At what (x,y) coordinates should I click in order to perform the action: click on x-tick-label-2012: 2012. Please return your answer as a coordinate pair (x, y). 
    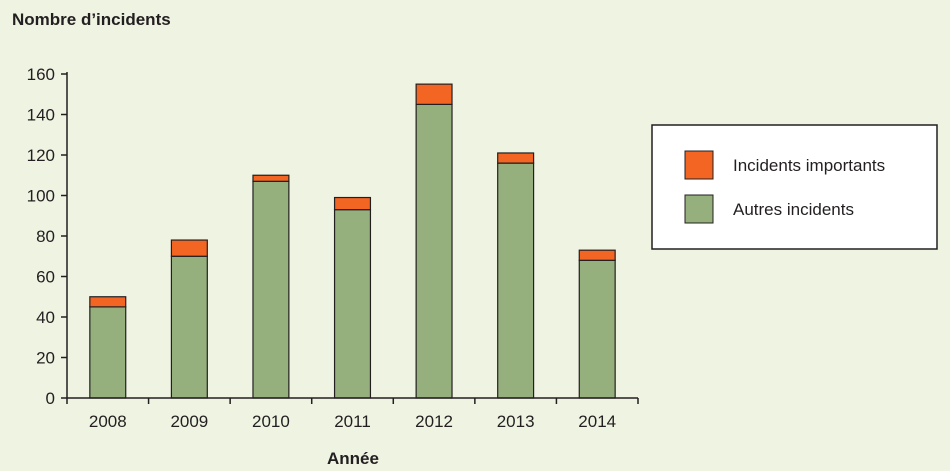
    Looking at the image, I should click on (434, 421).